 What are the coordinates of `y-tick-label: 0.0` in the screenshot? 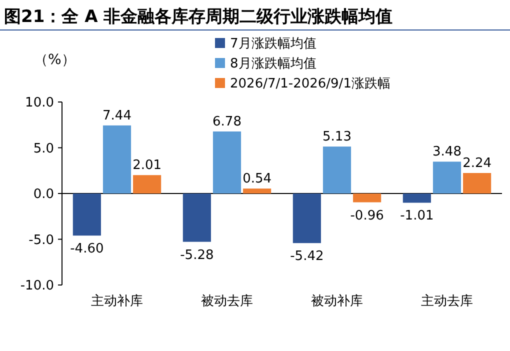 It's located at (43, 194).